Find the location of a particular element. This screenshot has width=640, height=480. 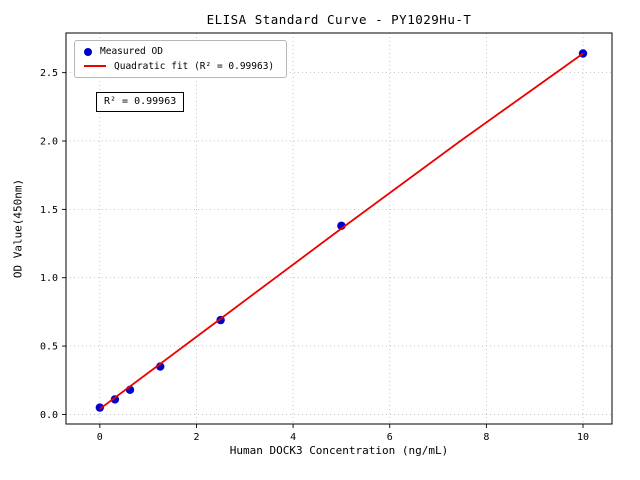

legend-item-measured: Measured OD is located at coordinates (179, 52).